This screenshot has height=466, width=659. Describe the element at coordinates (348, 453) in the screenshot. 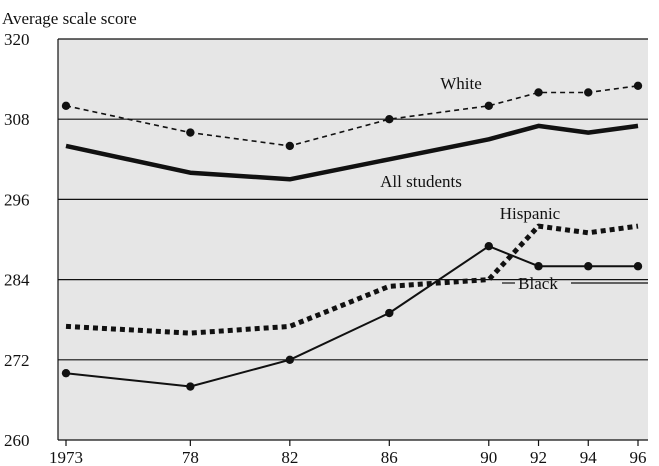

I see `x-axis-ticks: 1973 78 82 86 90 92 94 96` at that location.